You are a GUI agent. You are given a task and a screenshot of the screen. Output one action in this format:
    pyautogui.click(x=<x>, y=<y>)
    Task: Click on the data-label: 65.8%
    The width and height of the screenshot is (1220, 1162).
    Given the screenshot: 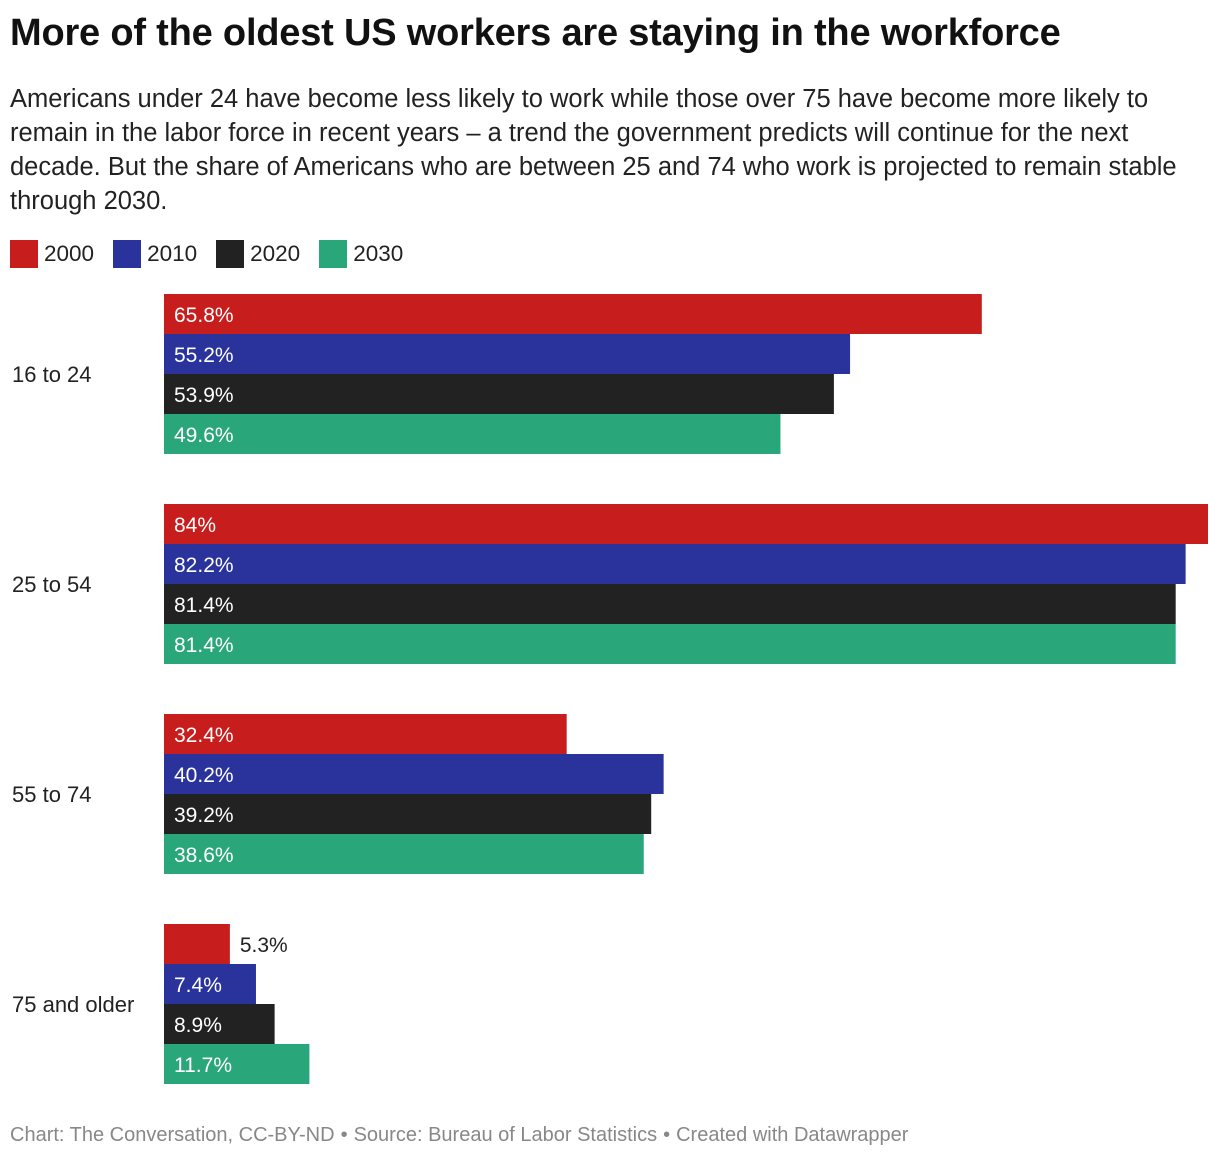 What is the action you would take?
    pyautogui.click(x=204, y=315)
    